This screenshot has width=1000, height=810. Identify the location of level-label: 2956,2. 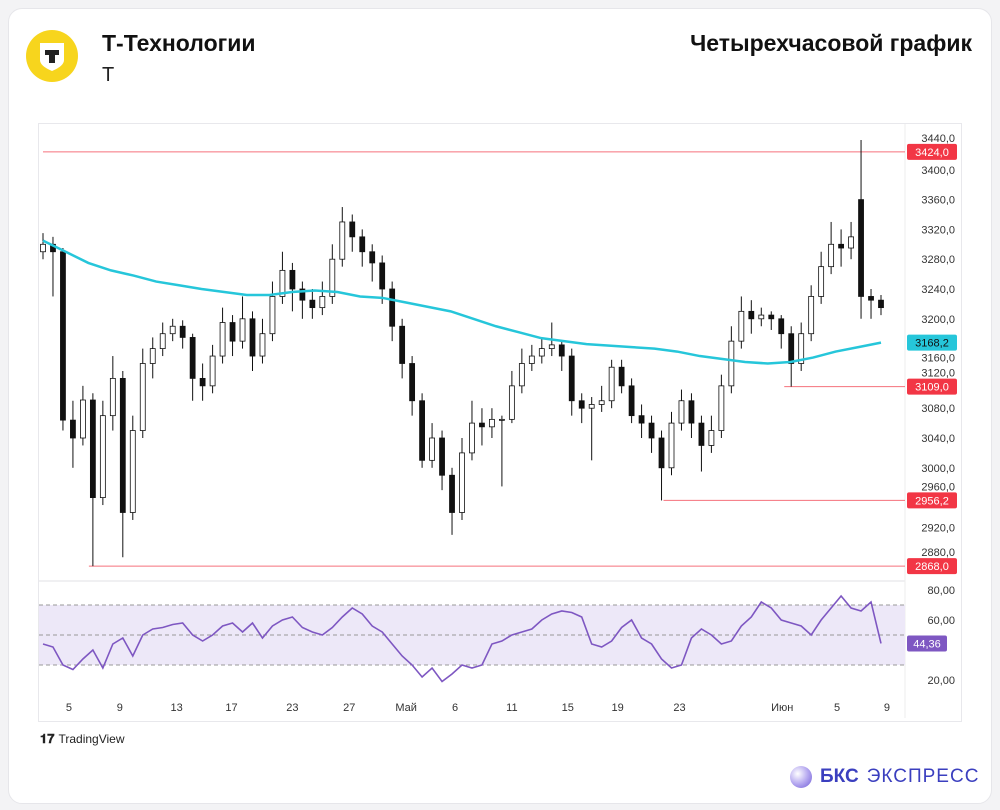
(932, 501).